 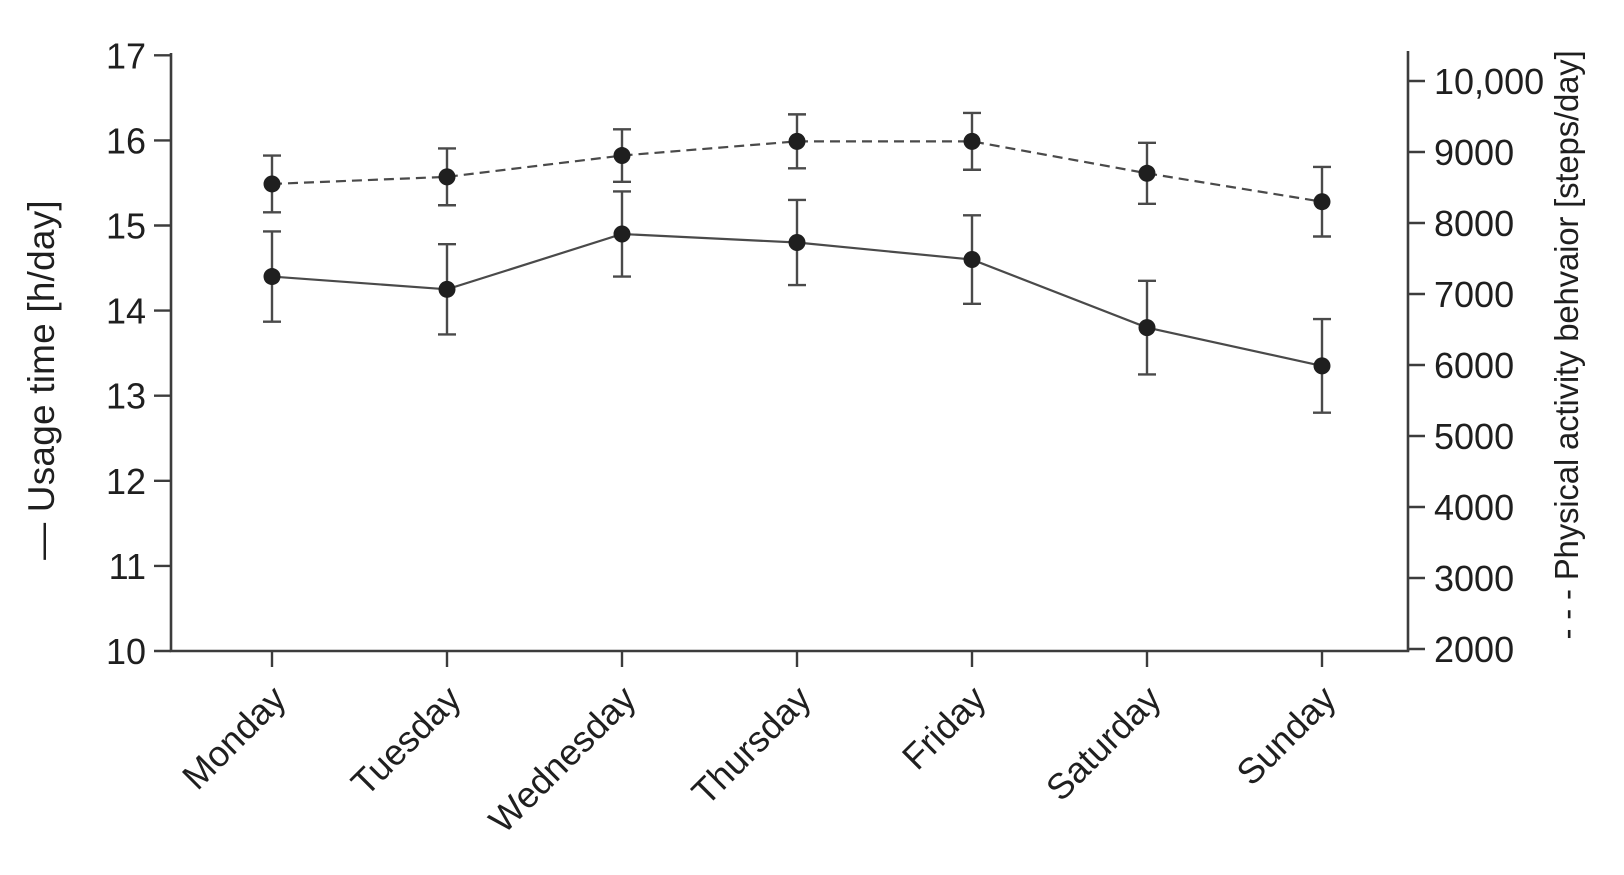 I want to click on x-axis-day-label: Monday, so click(x=234, y=738).